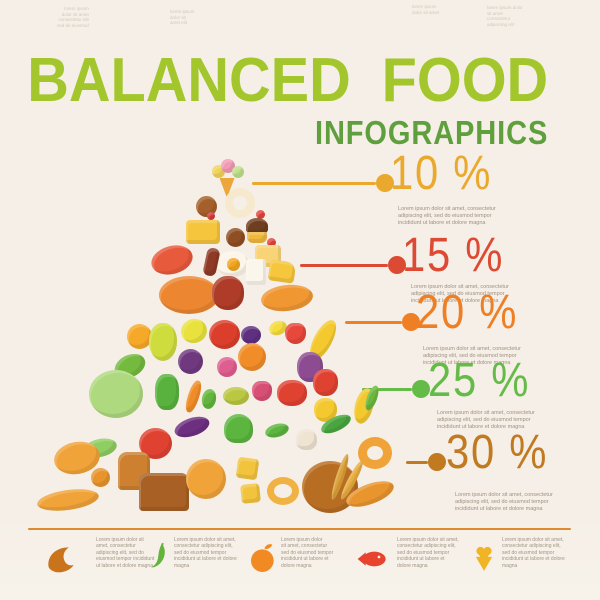 The width and height of the screenshot is (600, 600). Describe the element at coordinates (236, 396) in the screenshot. I see `food-olives` at that location.